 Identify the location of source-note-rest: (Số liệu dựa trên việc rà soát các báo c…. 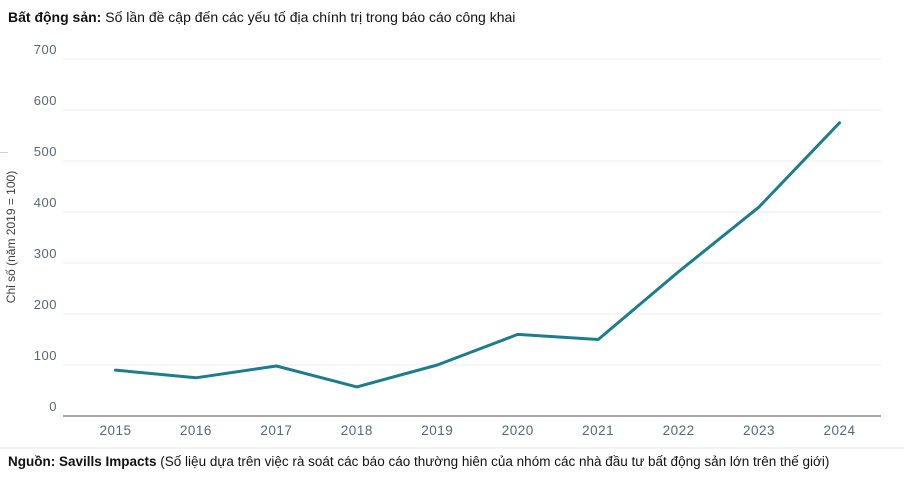
(493, 461).